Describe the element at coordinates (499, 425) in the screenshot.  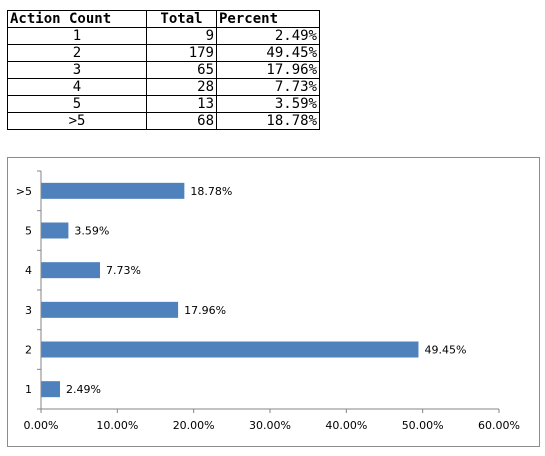
I see `x-tick-label: 60.00%` at that location.